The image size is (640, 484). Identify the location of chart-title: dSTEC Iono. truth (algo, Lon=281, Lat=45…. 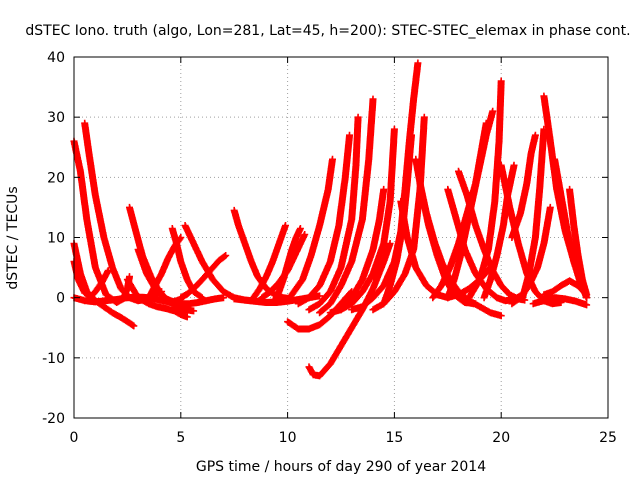
(327, 31).